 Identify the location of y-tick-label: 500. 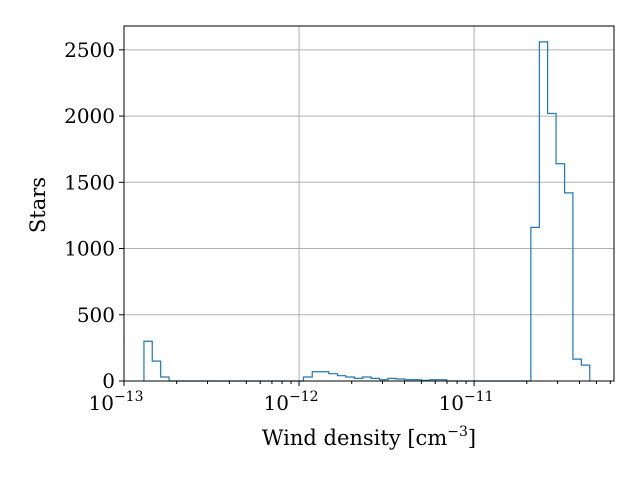
(96, 315).